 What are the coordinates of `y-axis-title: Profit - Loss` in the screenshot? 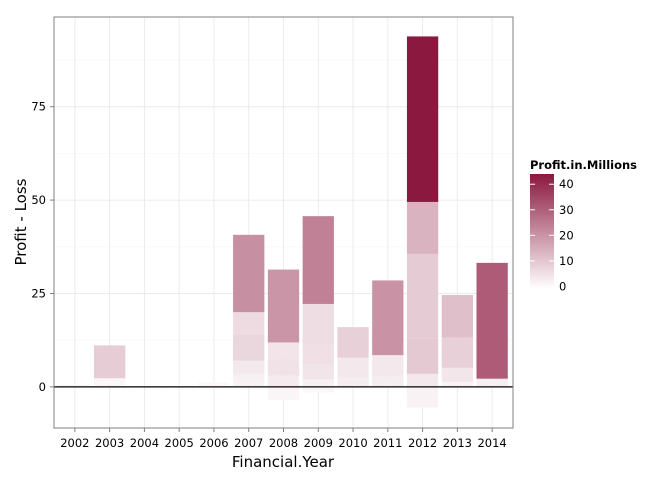 It's located at (21, 221).